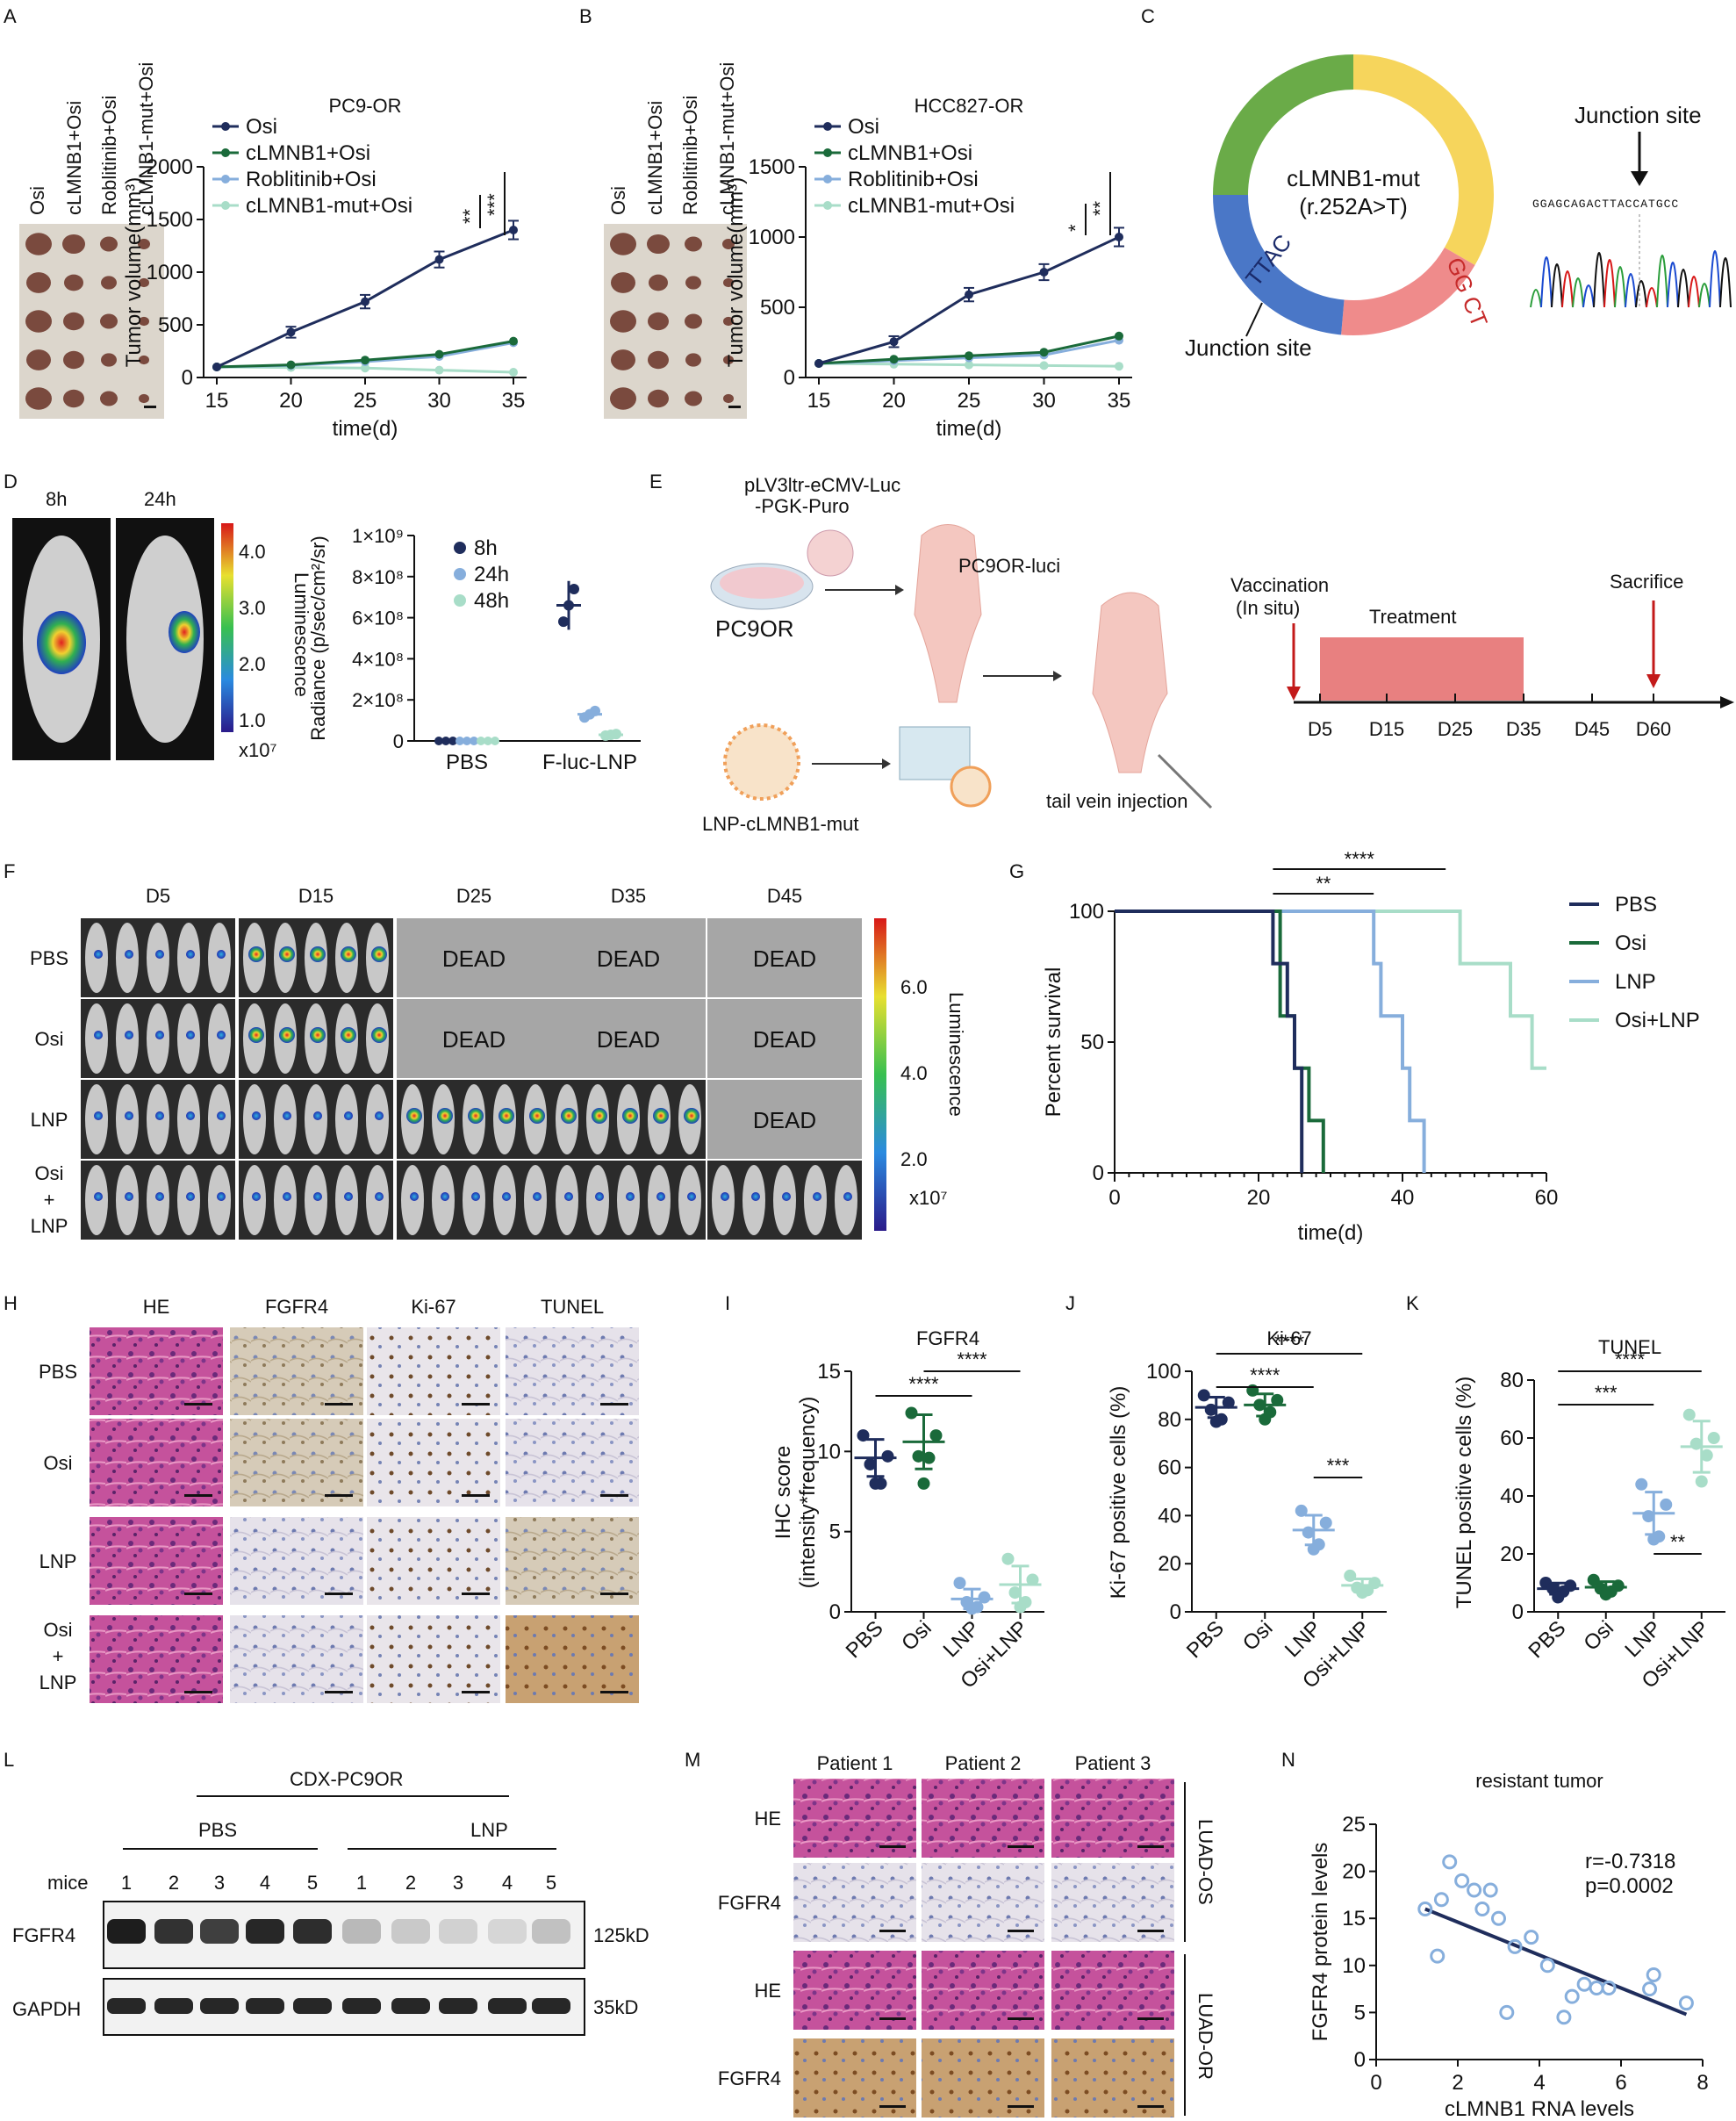 This screenshot has height=2121, width=1736. What do you see at coordinates (1259, 1198) in the screenshot?
I see `x-tick-label: 20` at bounding box center [1259, 1198].